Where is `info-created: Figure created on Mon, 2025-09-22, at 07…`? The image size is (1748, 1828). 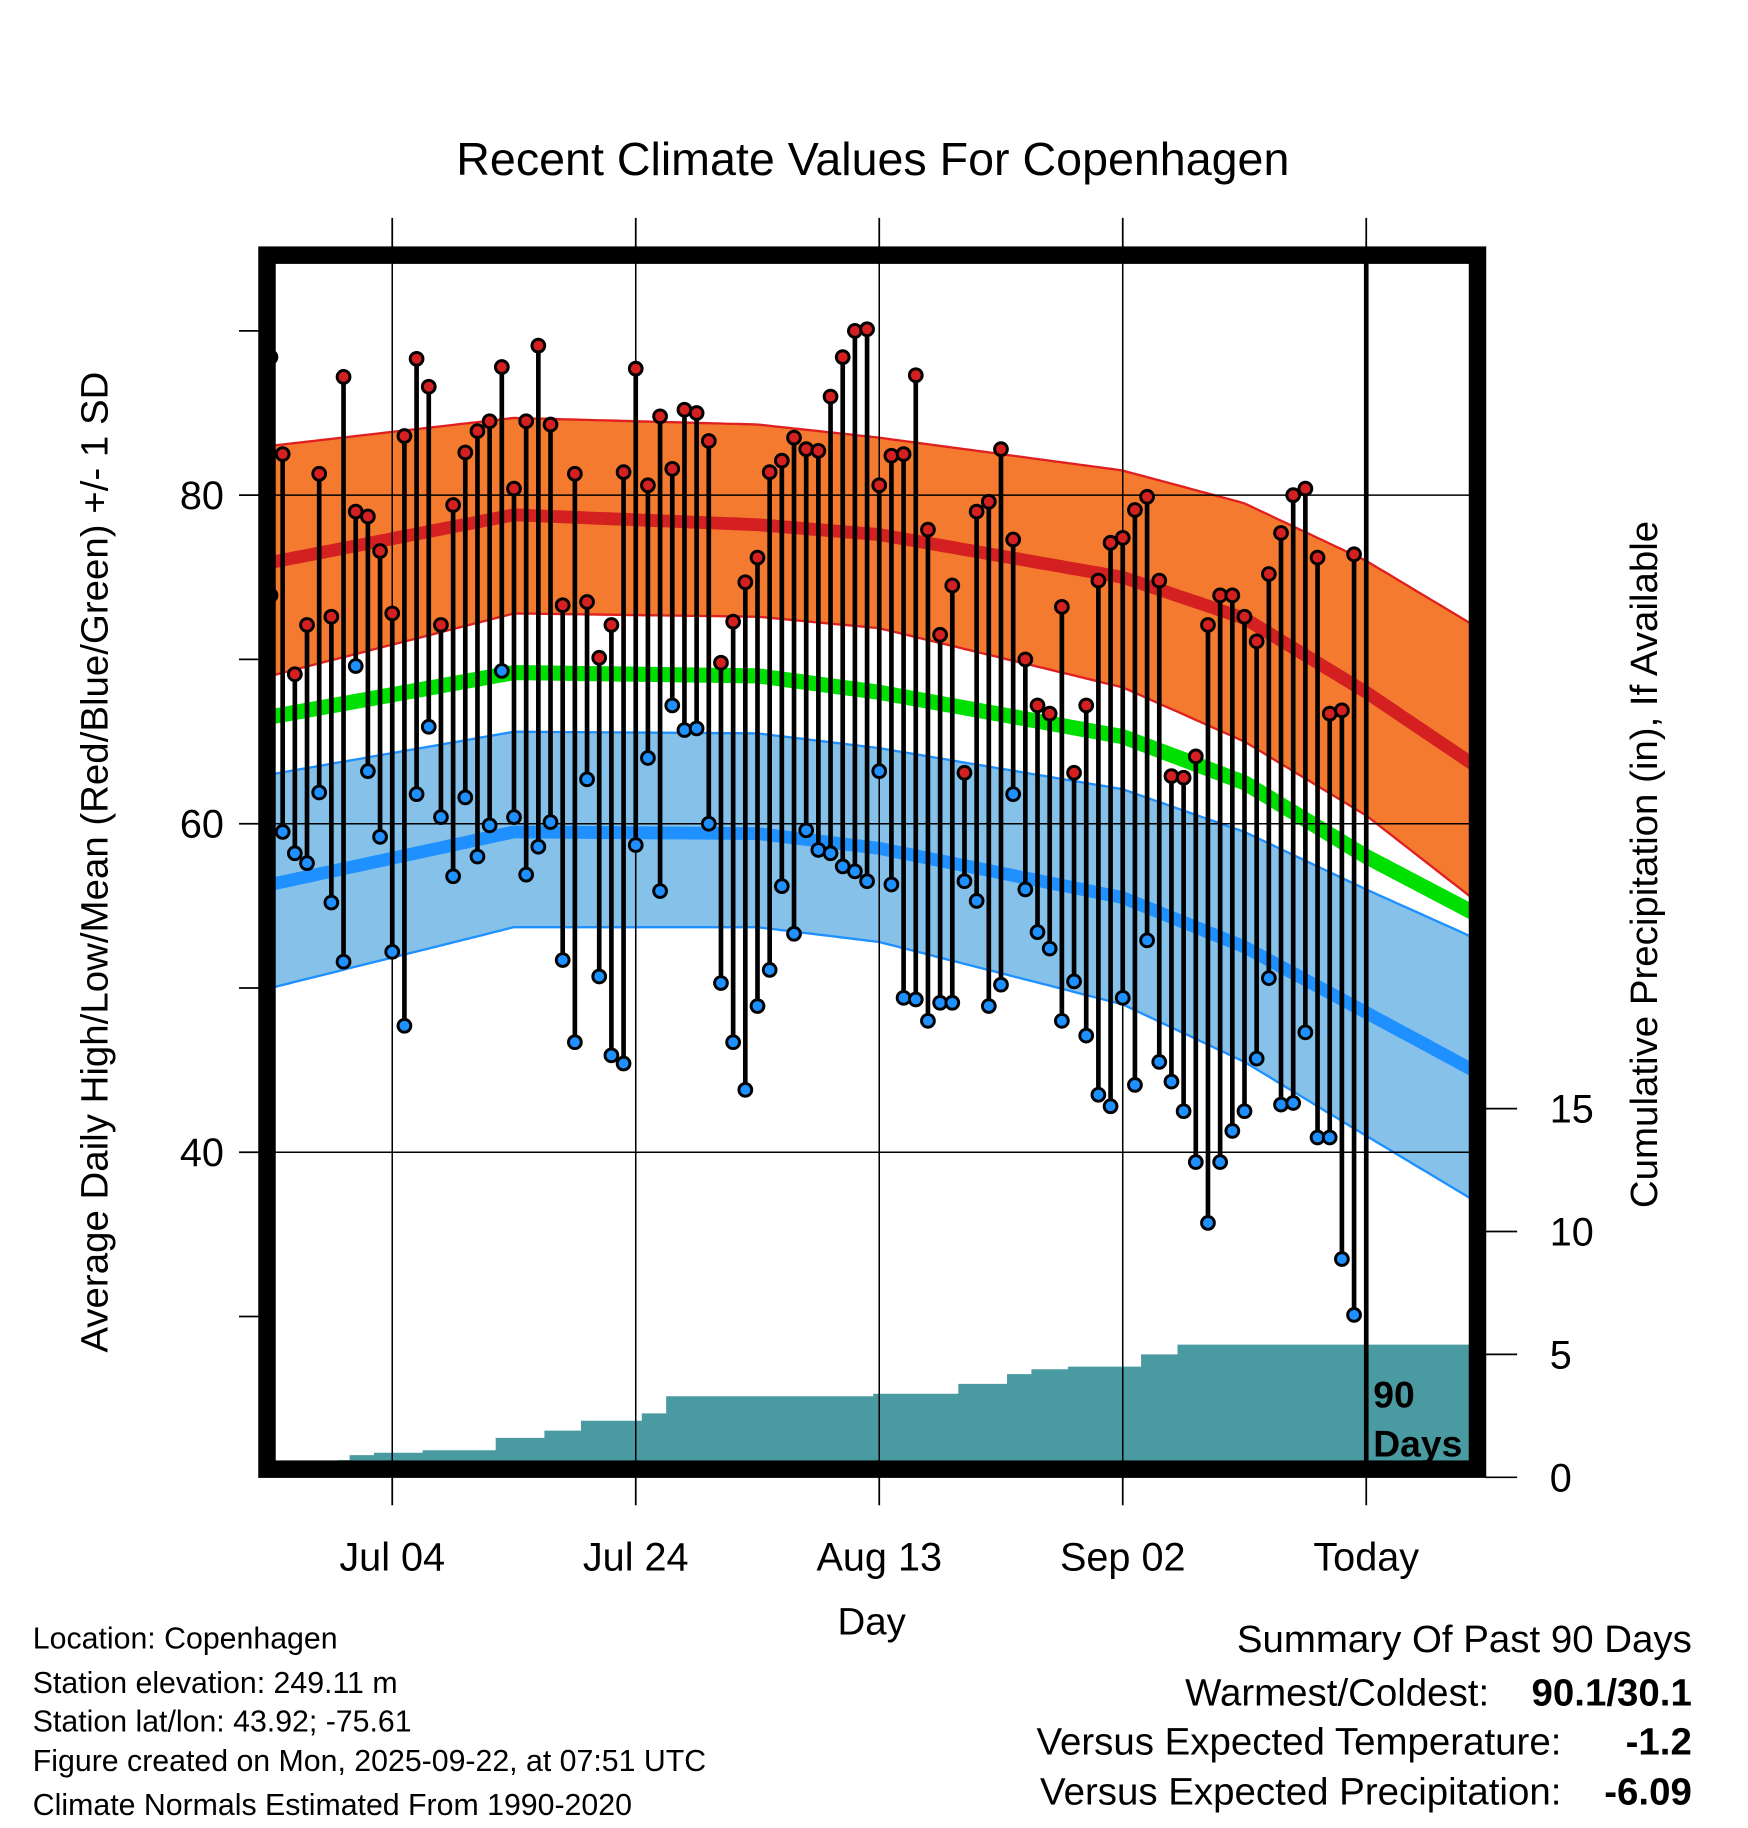 info-created: Figure created on Mon, 2025-09-22, at 07… is located at coordinates (369, 1761).